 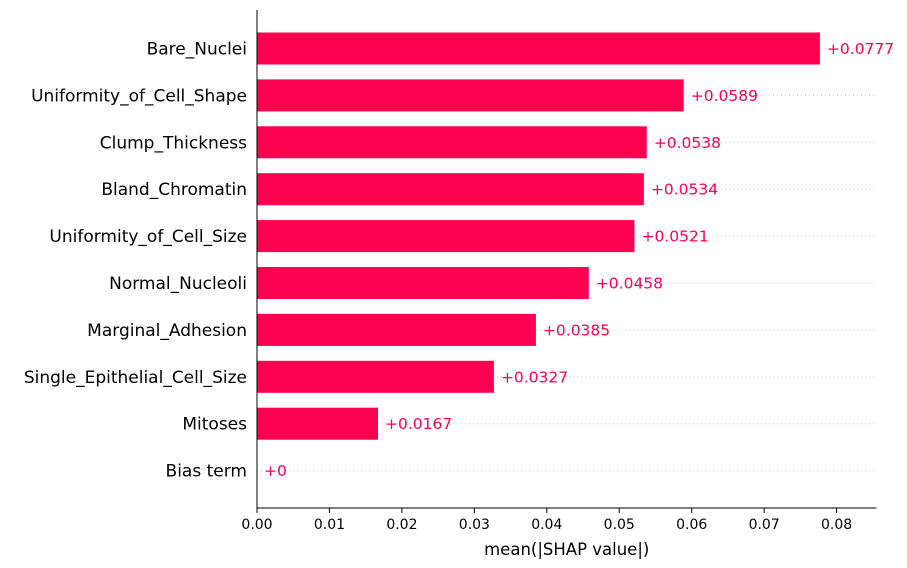 I want to click on value-label: +0.0777, so click(x=860, y=49).